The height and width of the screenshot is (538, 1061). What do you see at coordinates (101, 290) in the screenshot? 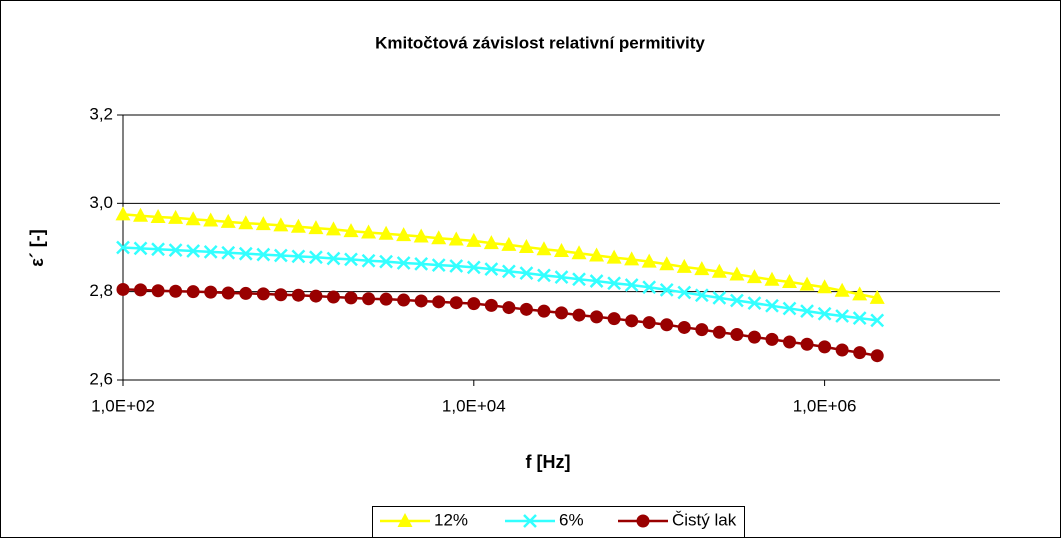
I see `y-tick-label: 2,8` at bounding box center [101, 290].